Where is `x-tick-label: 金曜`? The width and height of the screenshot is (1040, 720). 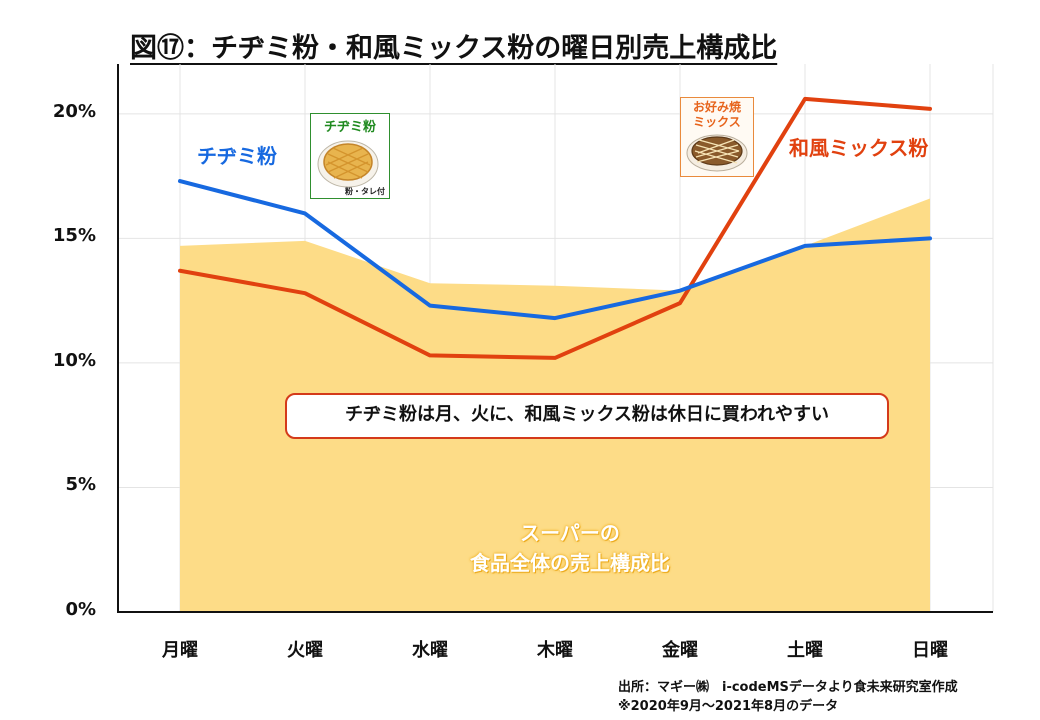 x-tick-label: 金曜 is located at coordinates (680, 650).